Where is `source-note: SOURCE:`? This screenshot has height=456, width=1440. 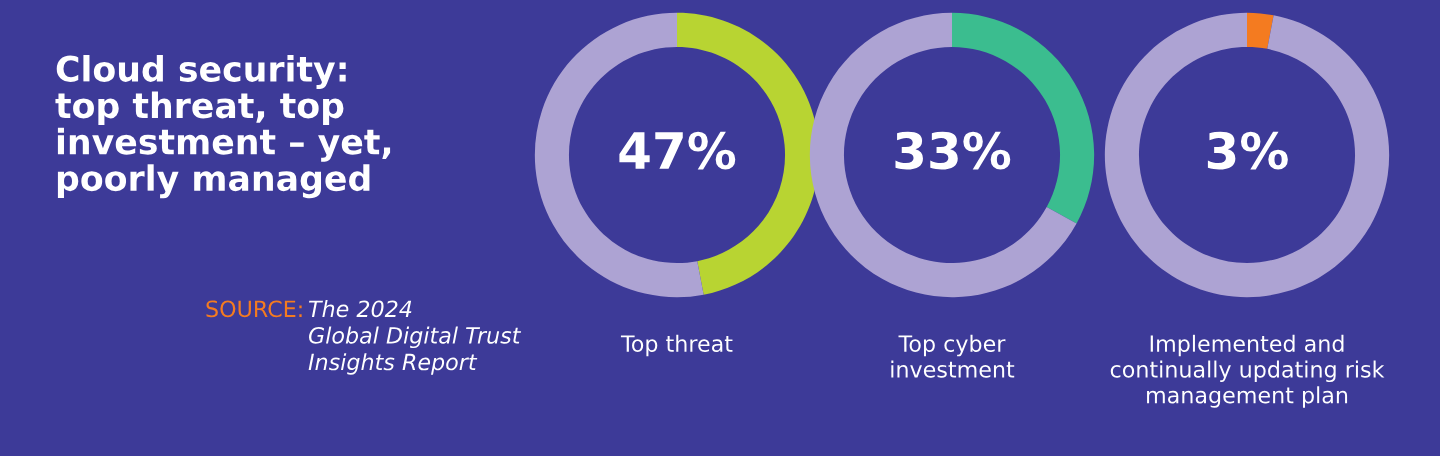 source-note: SOURCE: is located at coordinates (254, 309).